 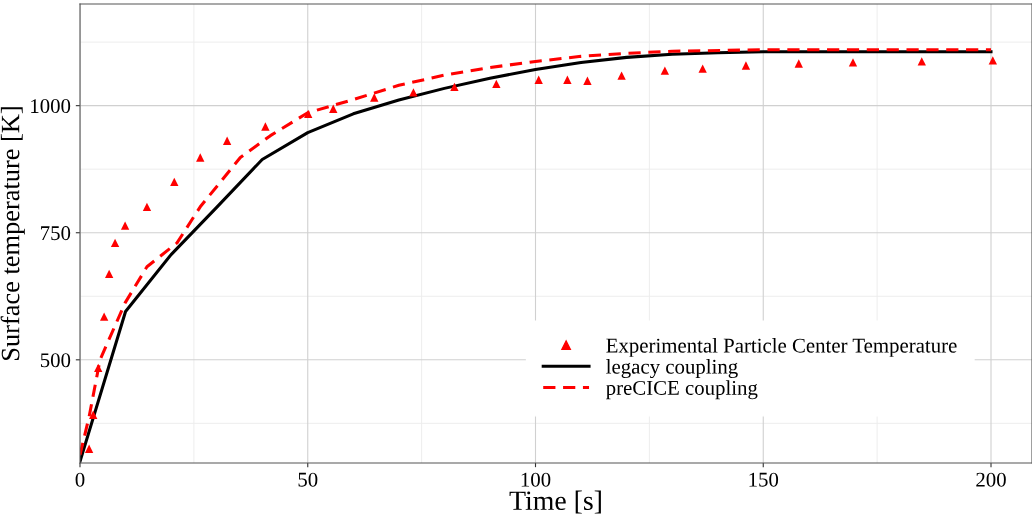 What do you see at coordinates (781, 347) in the screenshot?
I see `legend-label: Experimental Particle Center Temperature` at bounding box center [781, 347].